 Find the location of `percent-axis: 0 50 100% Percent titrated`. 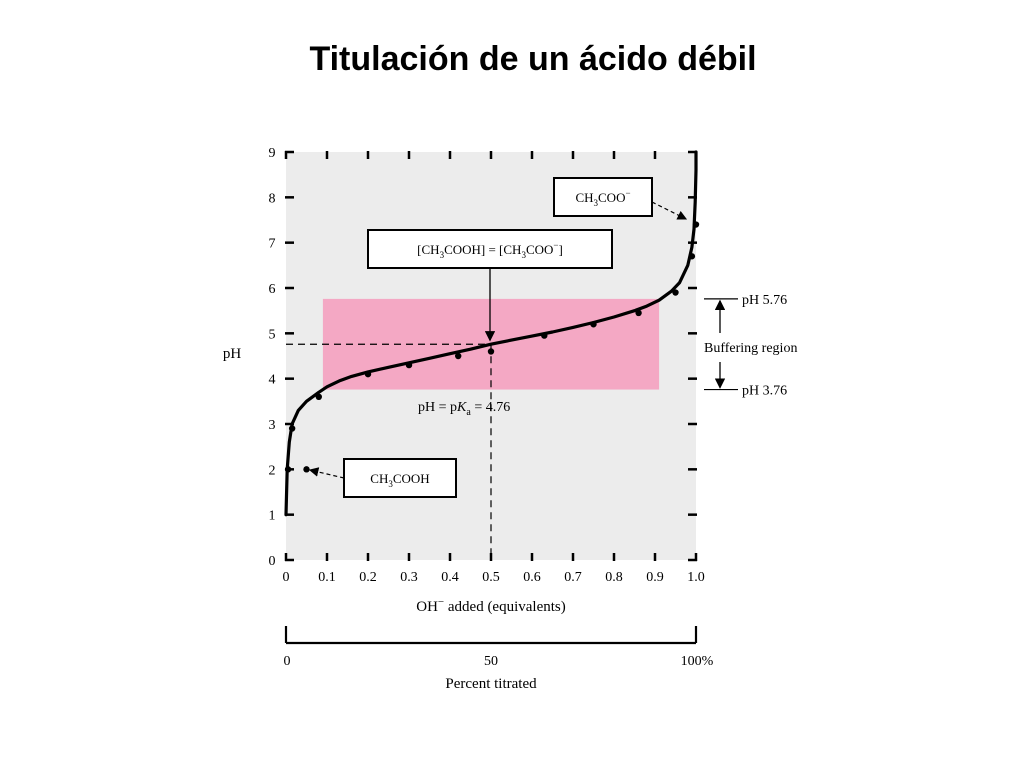

percent-axis: 0 50 100% Percent titrated is located at coordinates (499, 659).